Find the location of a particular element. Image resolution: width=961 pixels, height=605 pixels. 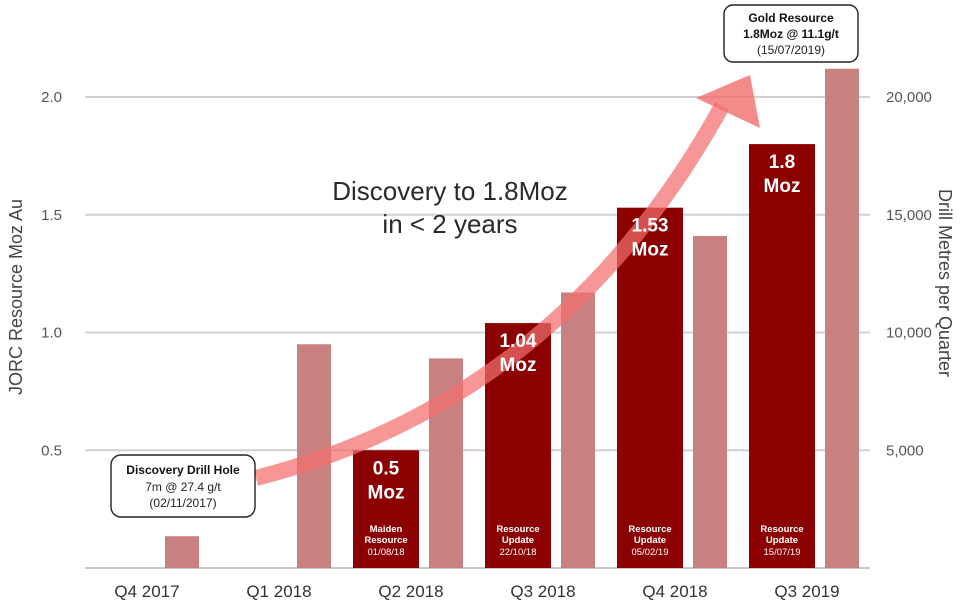

growth-arrow-head is located at coordinates (728, 101).